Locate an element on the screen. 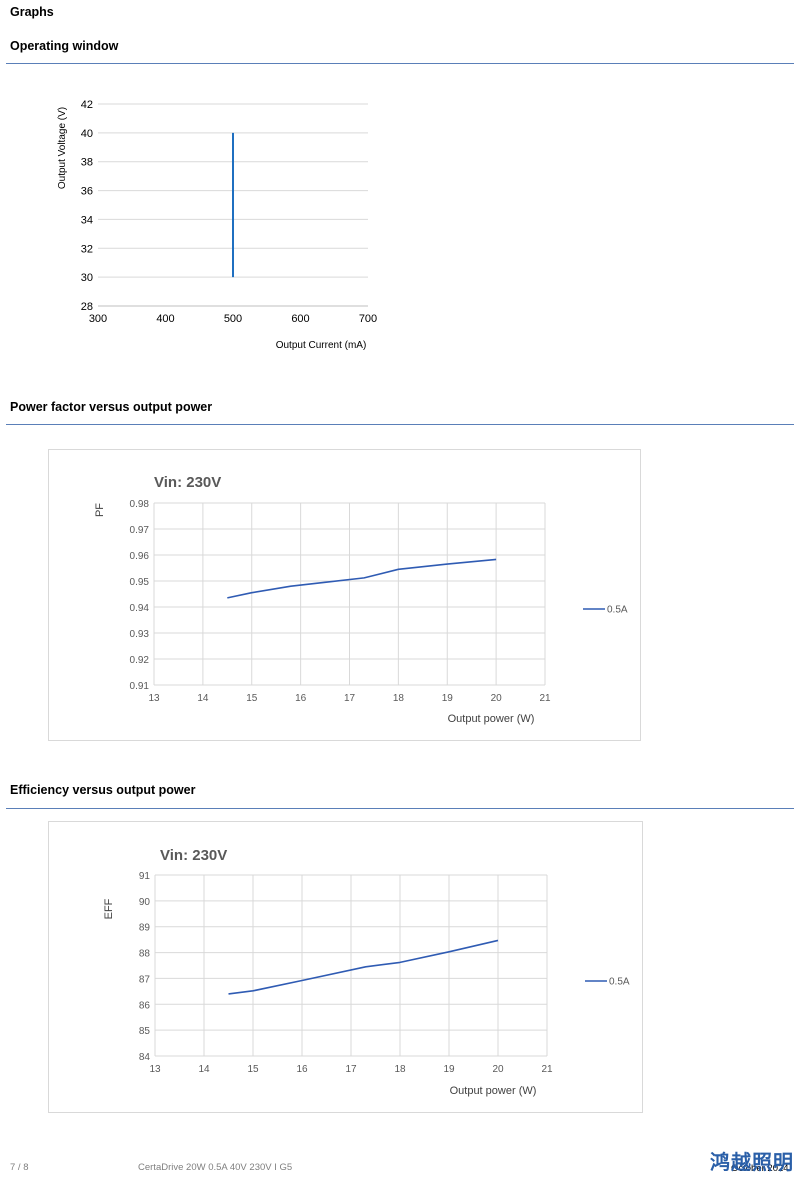 This screenshot has height=1177, width=800. y-tick-label: 90 is located at coordinates (145, 902).